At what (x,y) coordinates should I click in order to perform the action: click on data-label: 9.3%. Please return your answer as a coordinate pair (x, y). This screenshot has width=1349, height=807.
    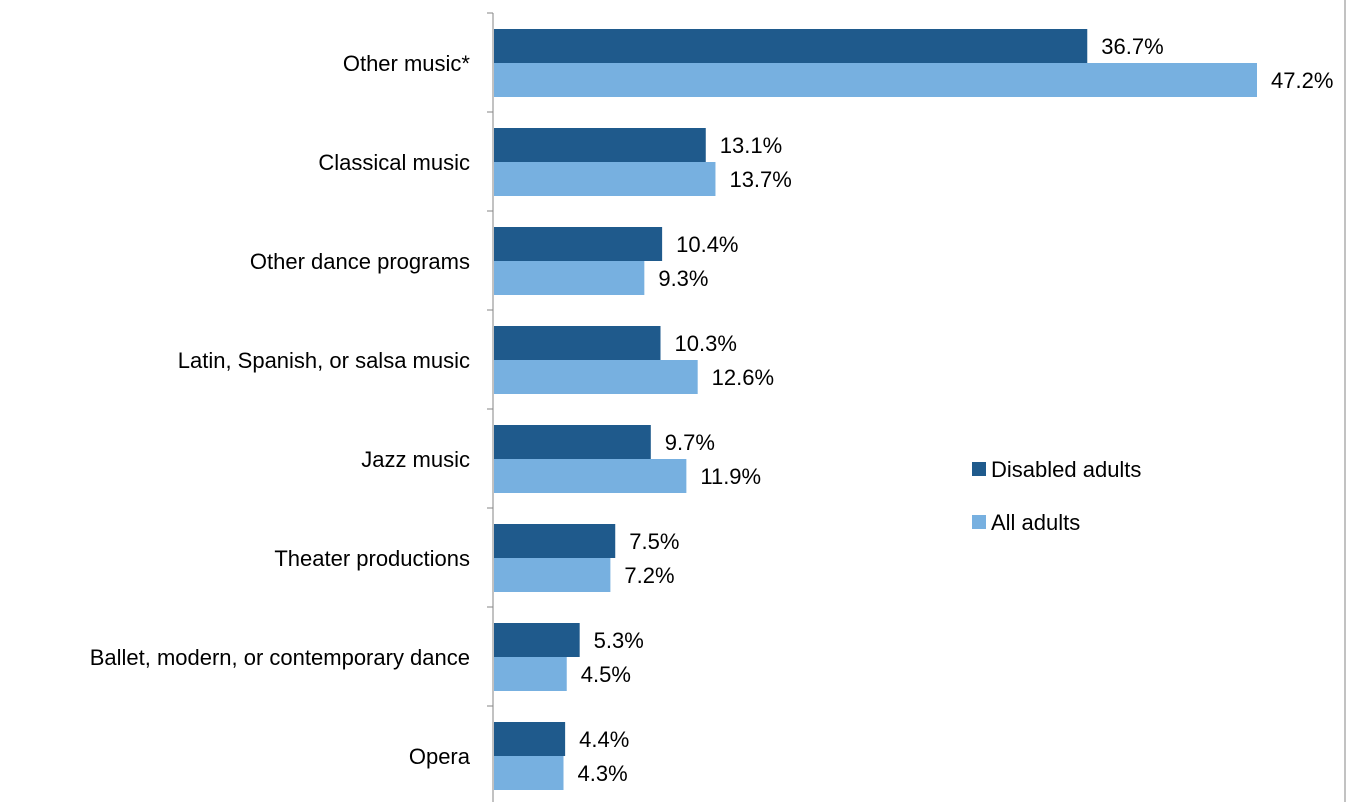
    Looking at the image, I should click on (683, 278).